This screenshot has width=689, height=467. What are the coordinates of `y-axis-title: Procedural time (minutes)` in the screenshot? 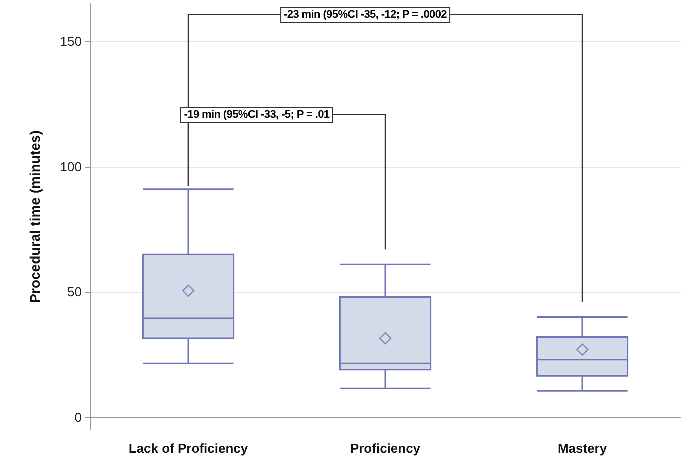 It's located at (35, 217).